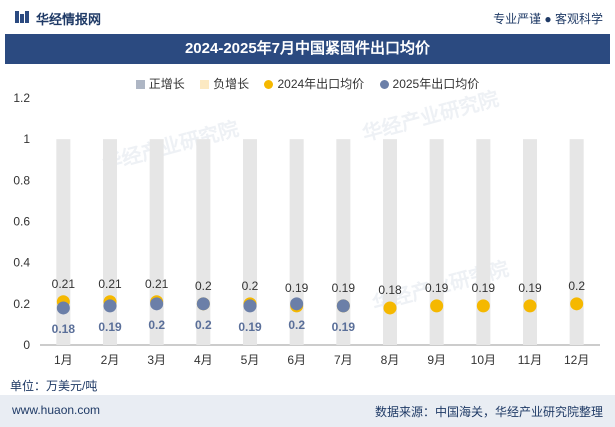  Describe the element at coordinates (26, 139) in the screenshot. I see `y-tick-label: 1` at that location.